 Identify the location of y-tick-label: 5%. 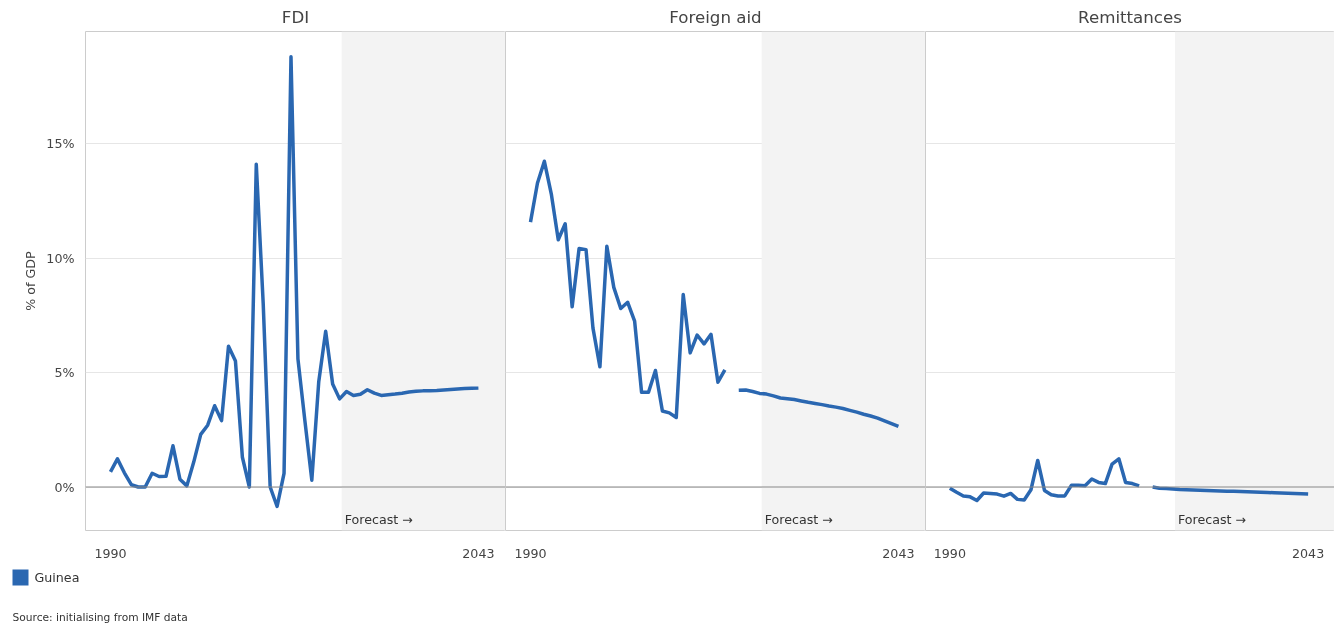
(64, 373).